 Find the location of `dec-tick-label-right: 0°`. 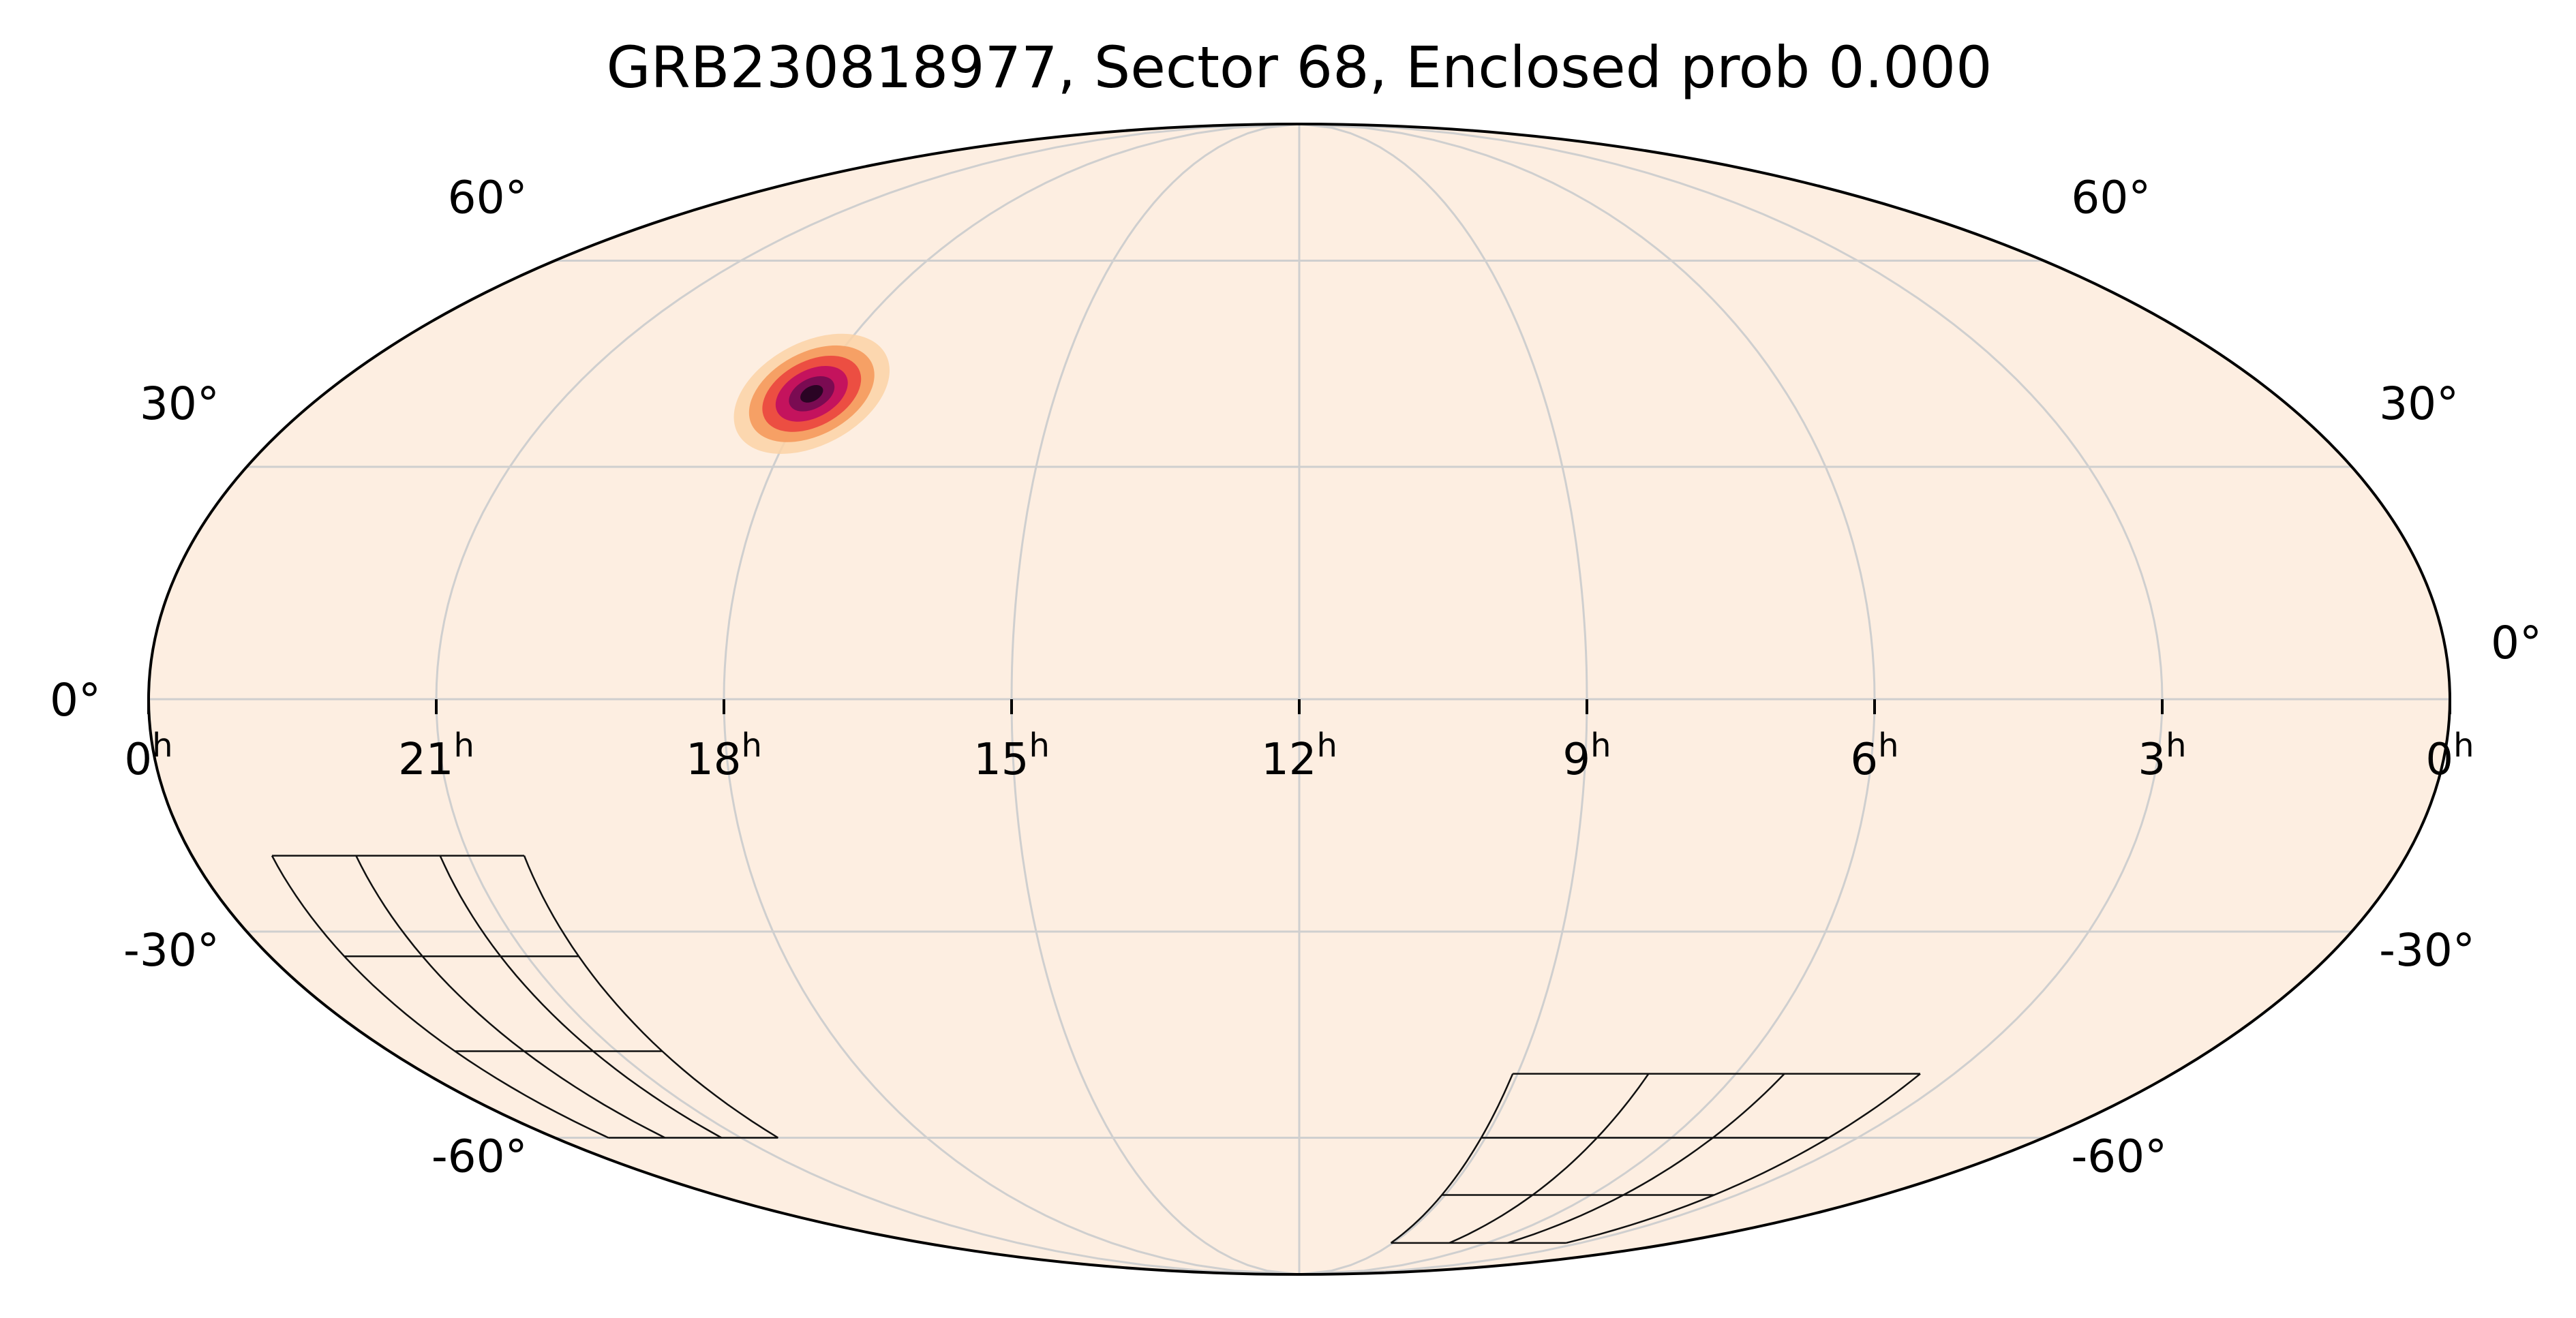

dec-tick-label-right: 0° is located at coordinates (2516, 643).